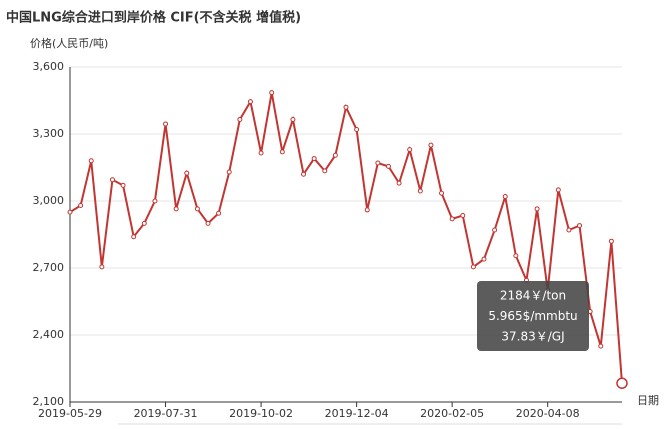 Image resolution: width=670 pixels, height=429 pixels. Describe the element at coordinates (166, 413) in the screenshot. I see `x-tick-label: 2019-07-31` at that location.